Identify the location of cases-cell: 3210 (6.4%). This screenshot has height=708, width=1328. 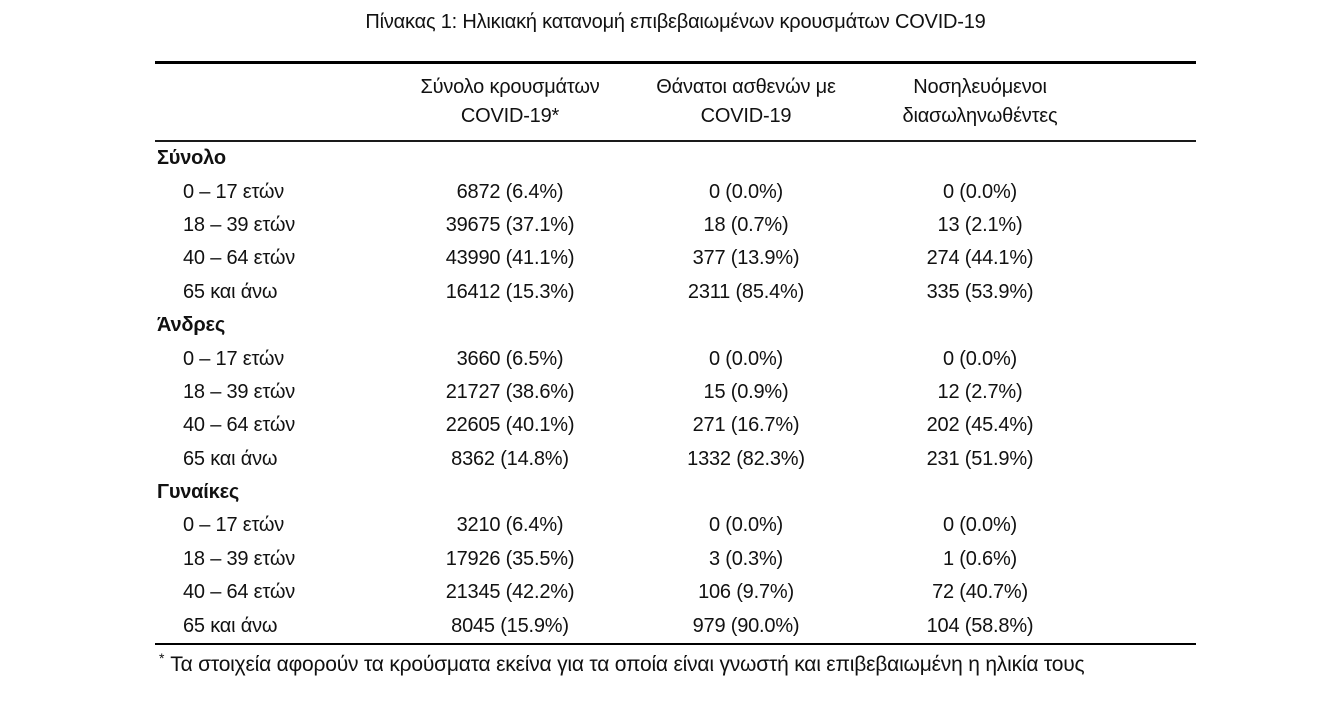
(510, 525).